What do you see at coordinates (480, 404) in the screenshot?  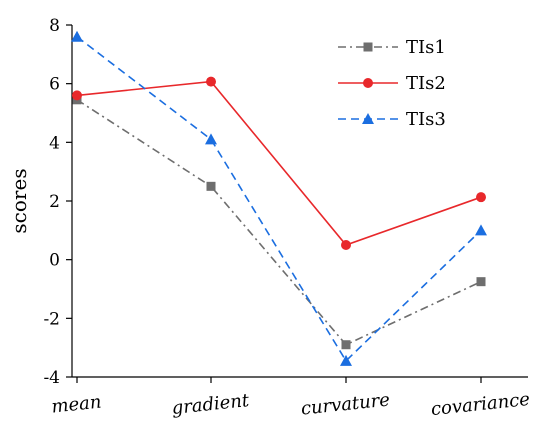 I see `x-tick-label: covariance` at bounding box center [480, 404].